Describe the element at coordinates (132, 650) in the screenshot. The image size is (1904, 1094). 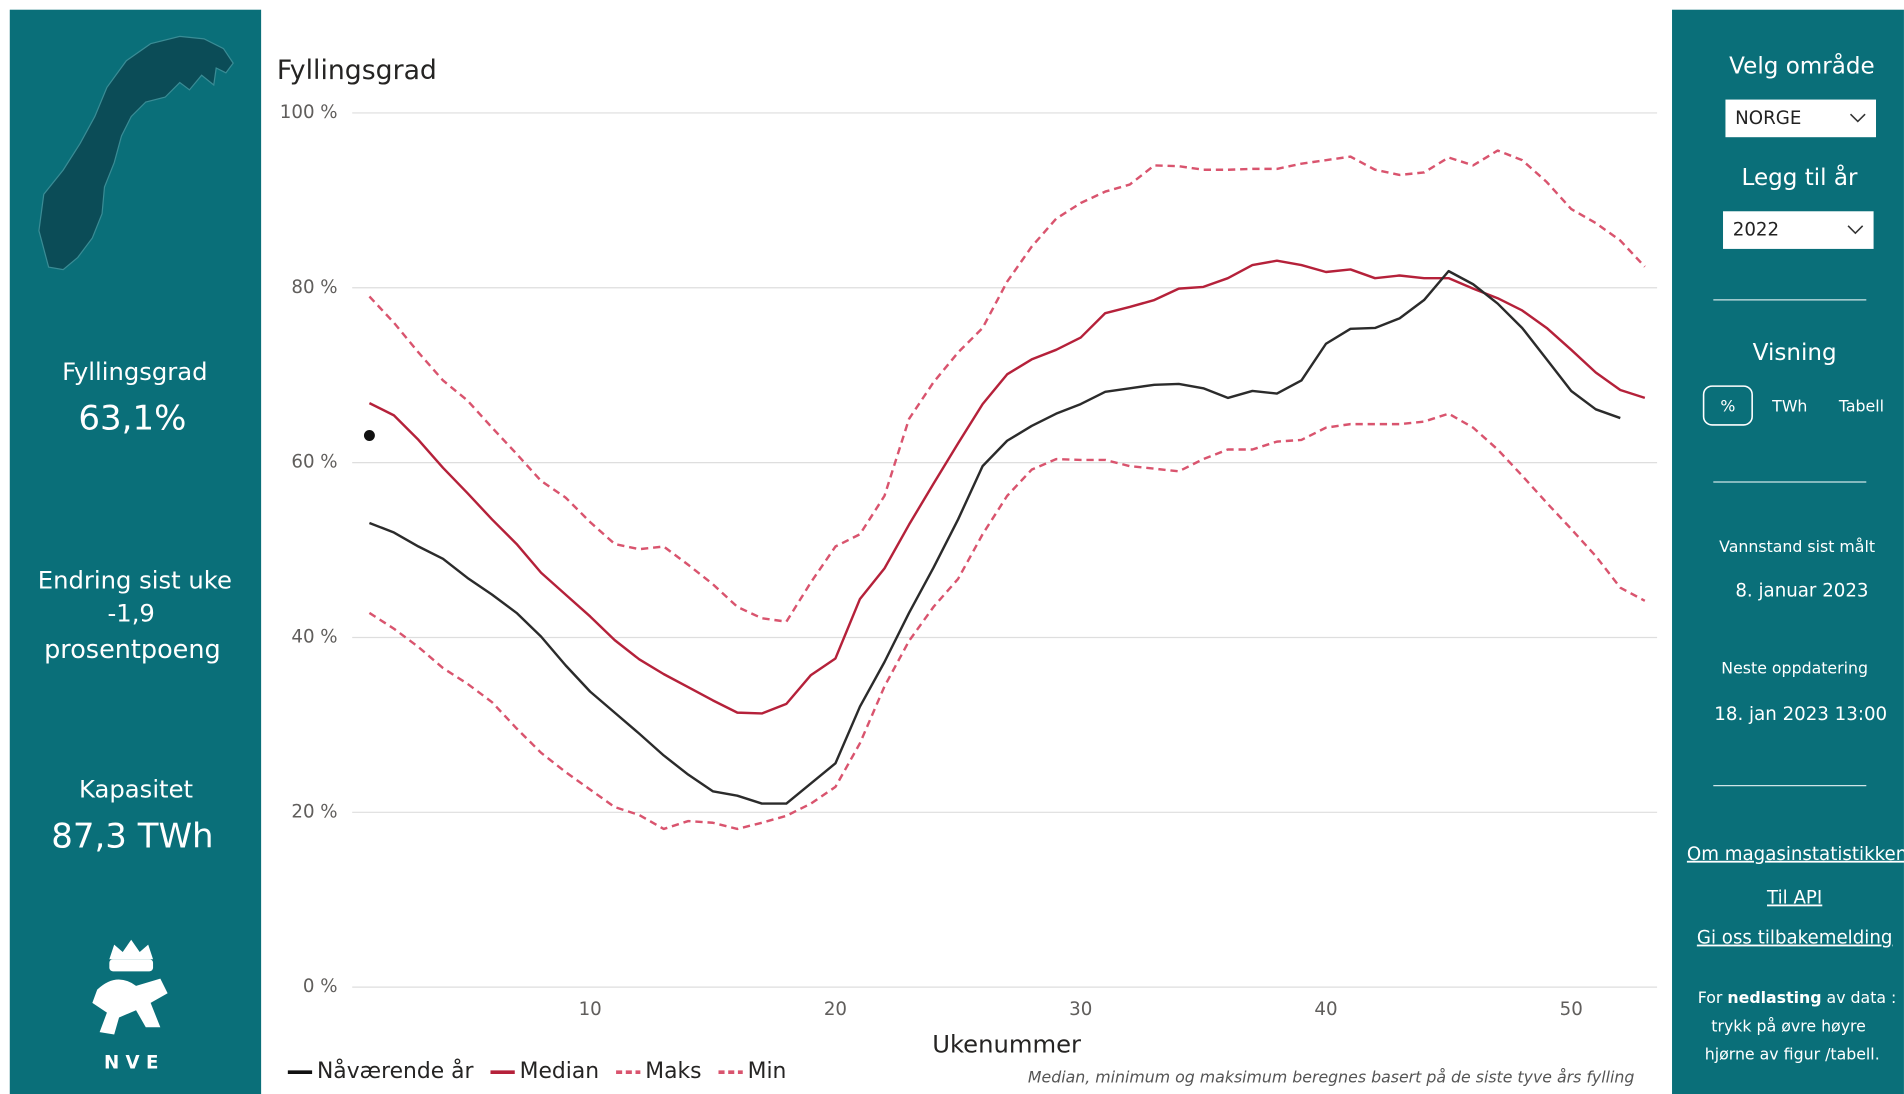
I see `change-unit: prosentpoeng` at that location.